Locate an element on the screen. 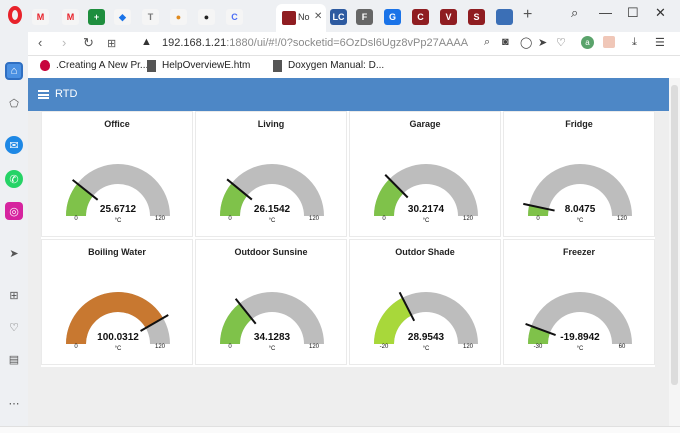 The width and height of the screenshot is (680, 433). send-flow-icon: ➤ is located at coordinates (14, 253).